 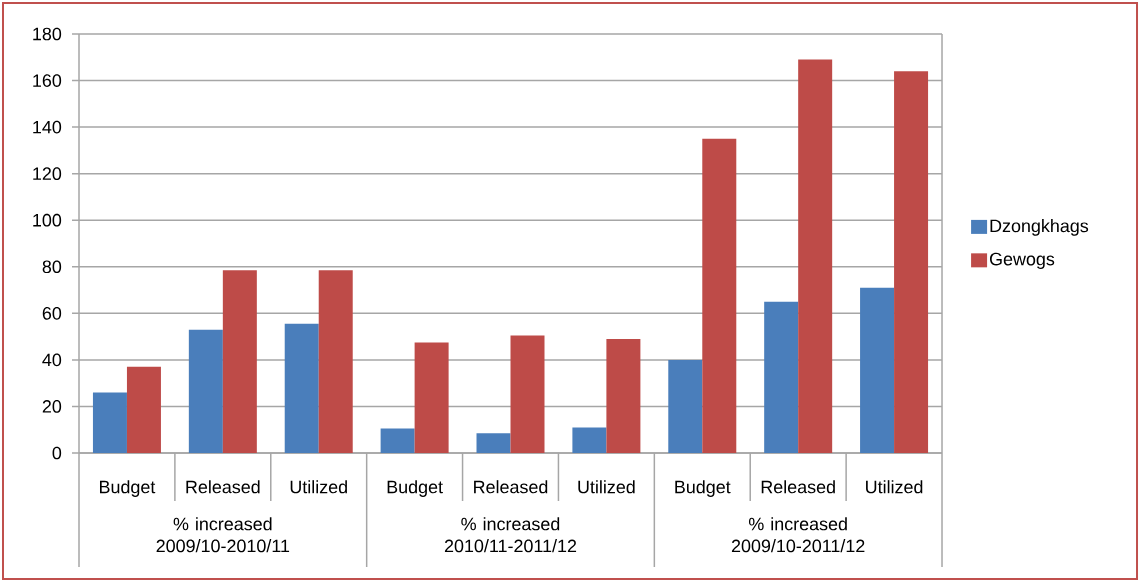 I want to click on legend-label: Gewogs, so click(x=1022, y=260).